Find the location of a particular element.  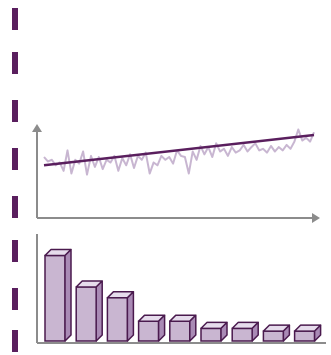

bar-4-side is located at coordinates (161, 328).